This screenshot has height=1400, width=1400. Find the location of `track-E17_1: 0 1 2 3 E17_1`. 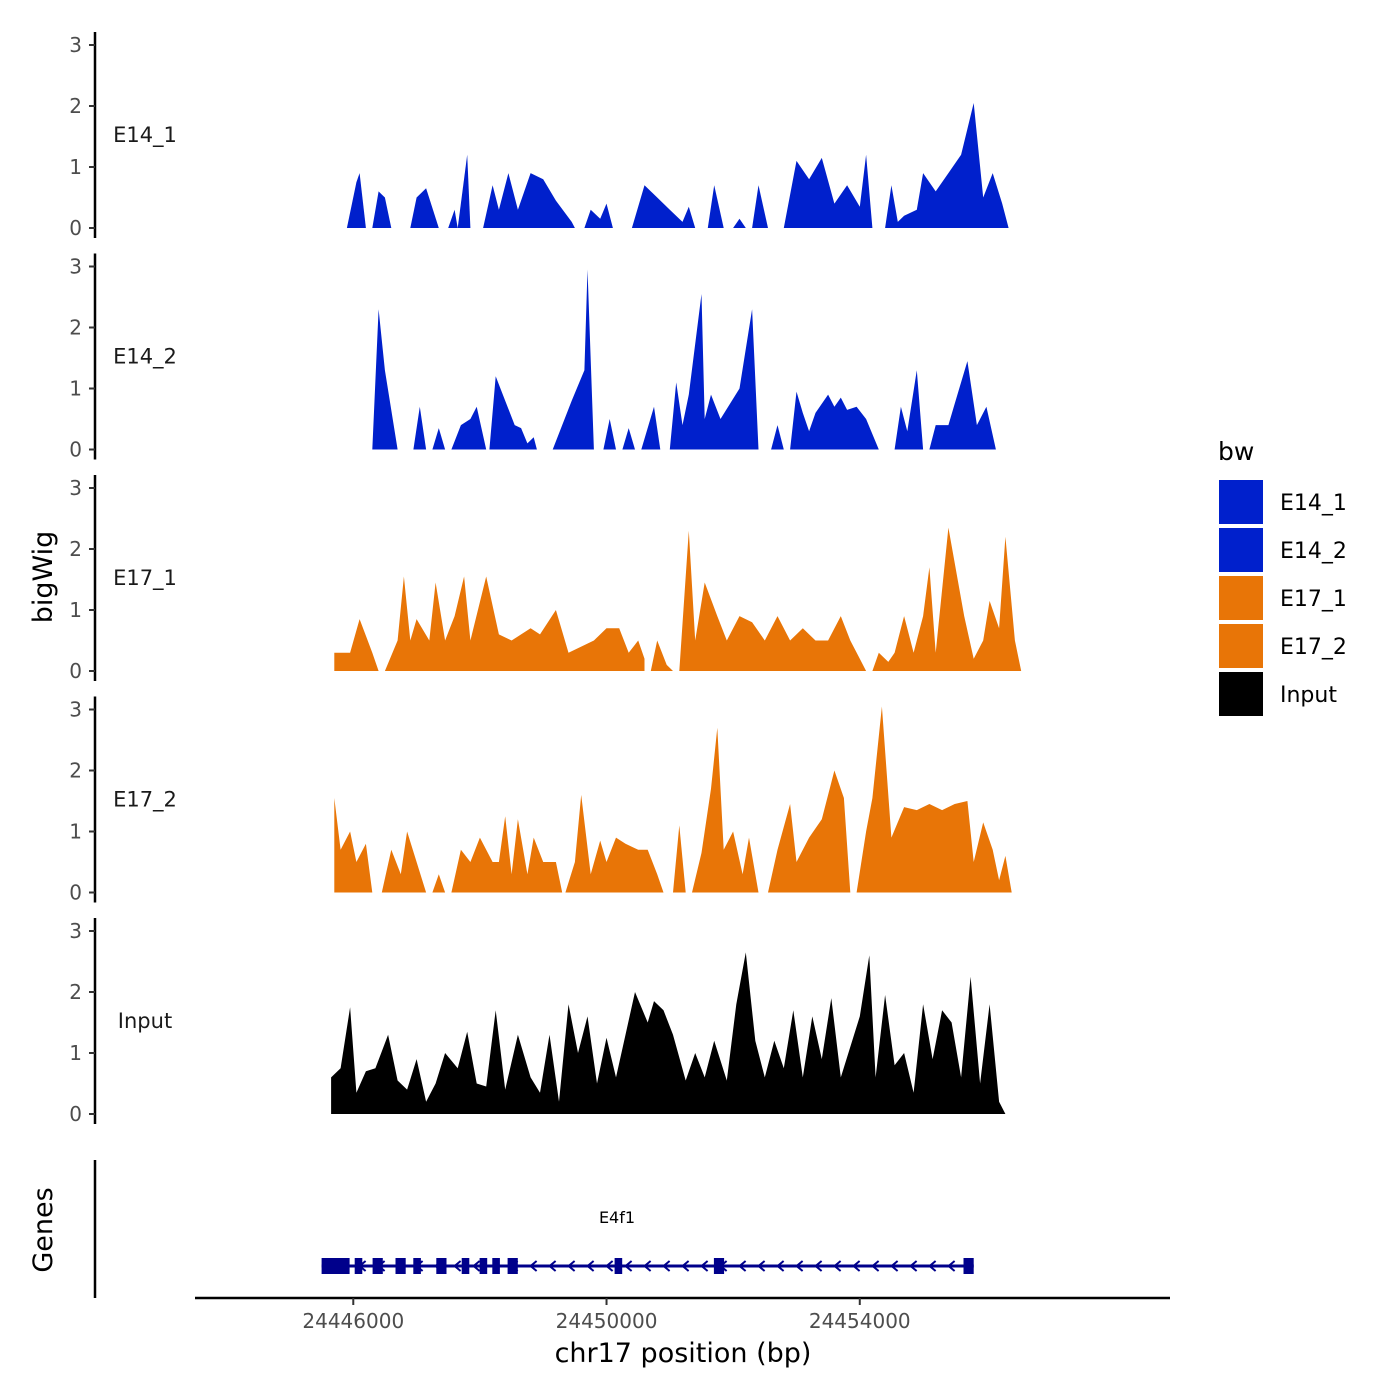

track-E17_1: 0 1 2 3 E17_1 is located at coordinates (545, 579).